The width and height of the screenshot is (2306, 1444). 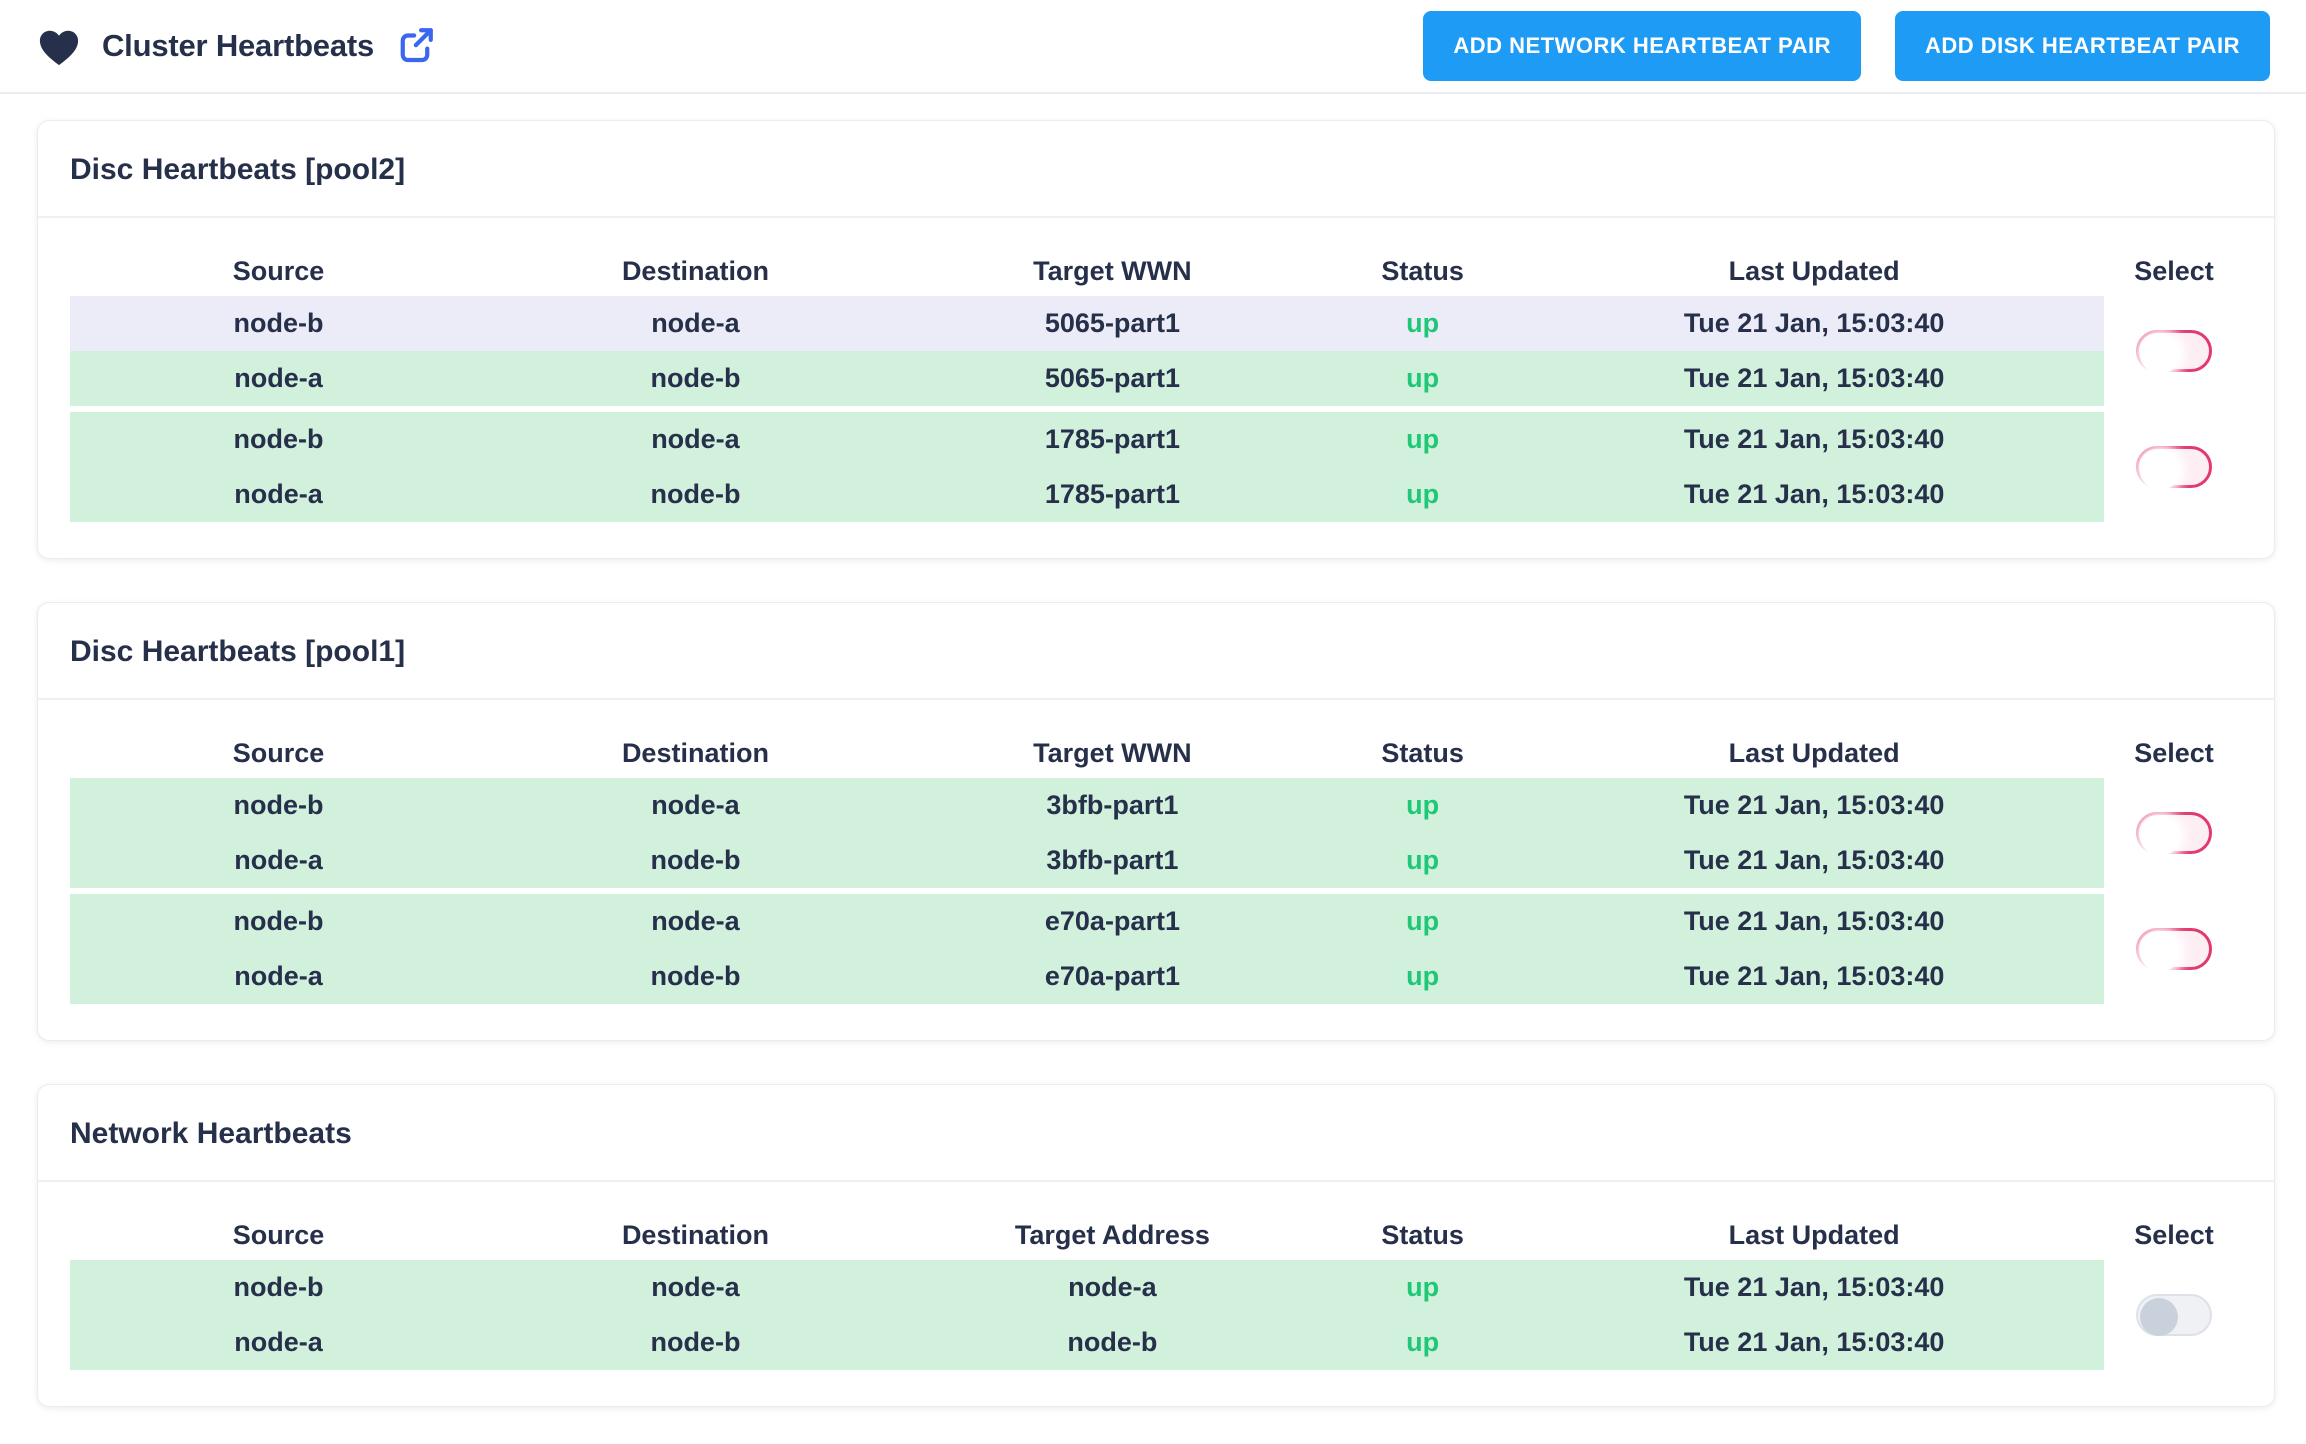 What do you see at coordinates (211, 1133) in the screenshot?
I see `card-title: Network Heartbeats` at bounding box center [211, 1133].